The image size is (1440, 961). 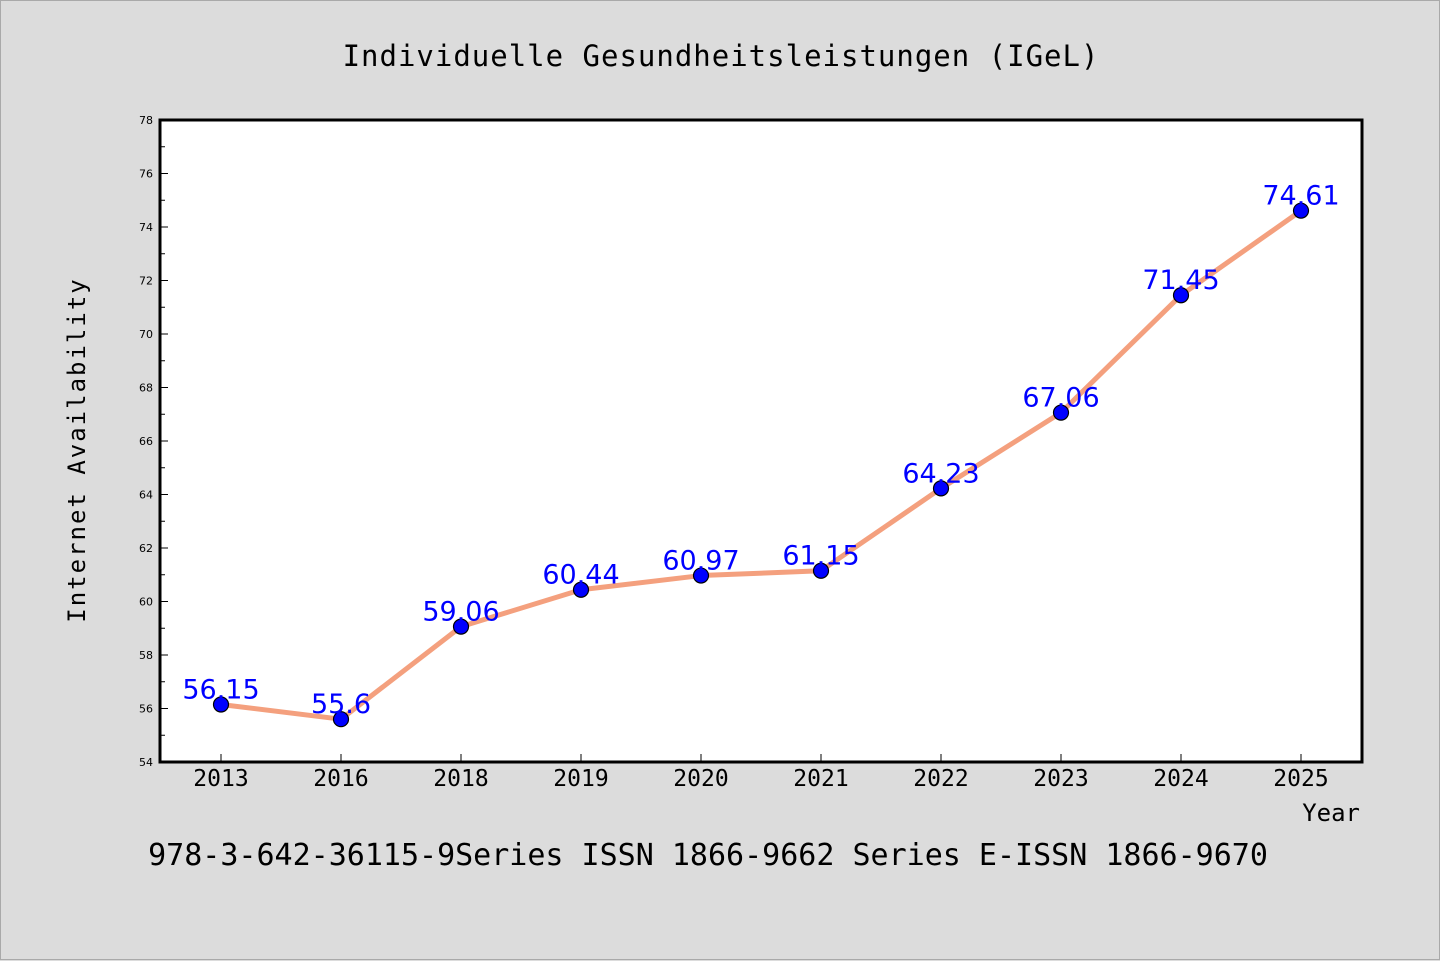 I want to click on y-tick-label: 76, so click(x=146, y=174).